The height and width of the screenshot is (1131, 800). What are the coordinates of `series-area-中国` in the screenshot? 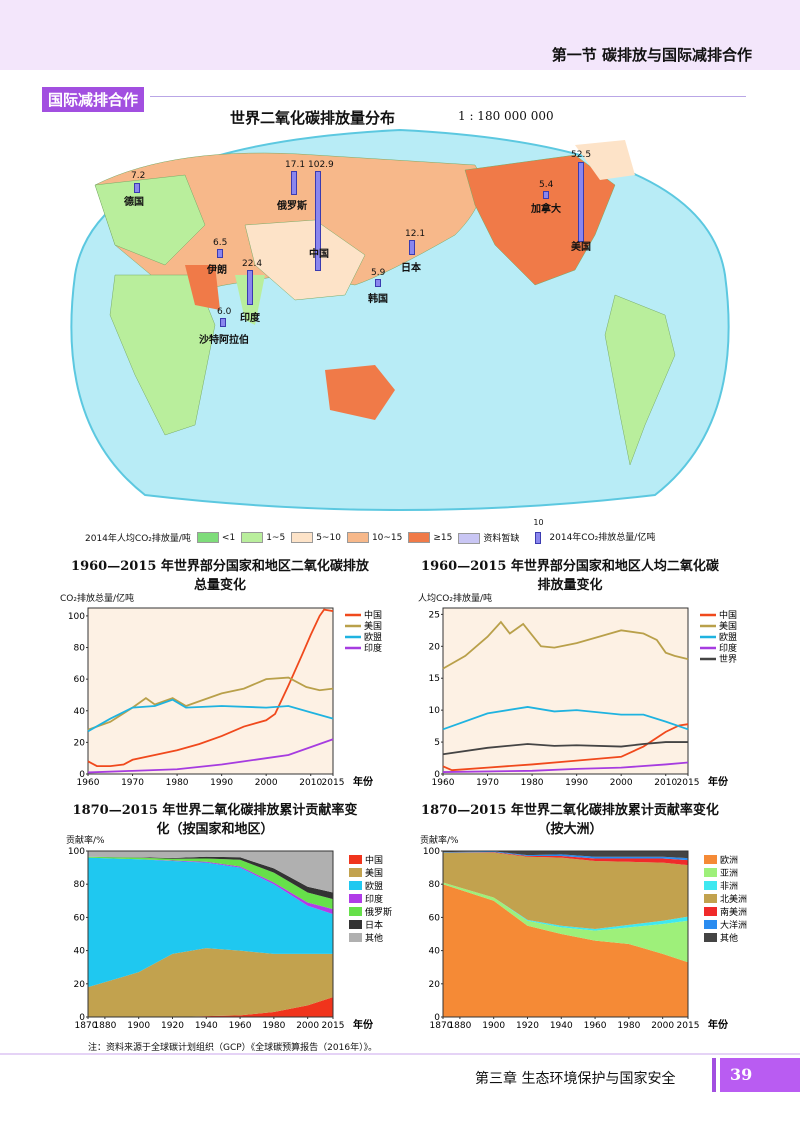 It's located at (210, 1007).